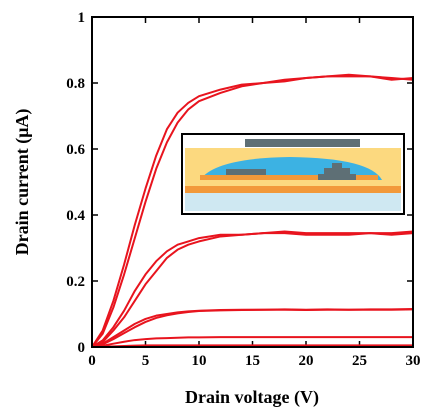 The width and height of the screenshot is (425, 413). Describe the element at coordinates (293, 202) in the screenshot. I see `substrate` at that location.